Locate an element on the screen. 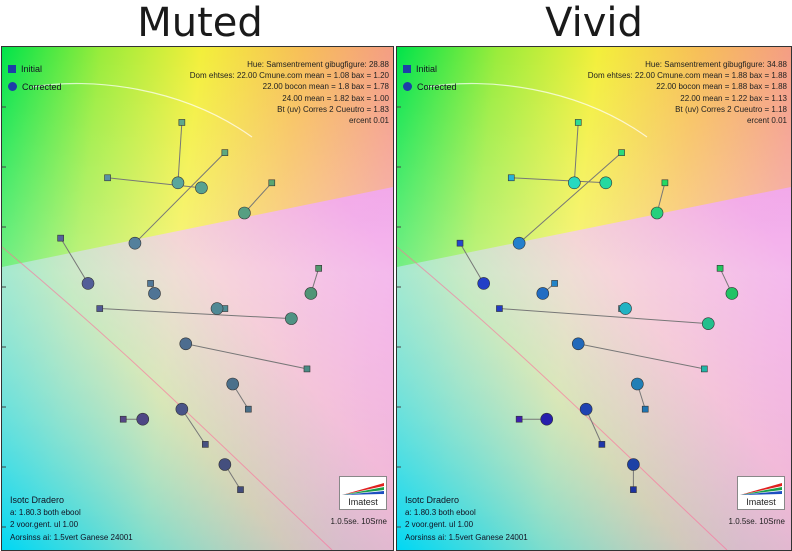 This screenshot has width=792, height=551. stats-line: Bt (uv) Corres 2 Cueutro = 1.83 is located at coordinates (333, 109).